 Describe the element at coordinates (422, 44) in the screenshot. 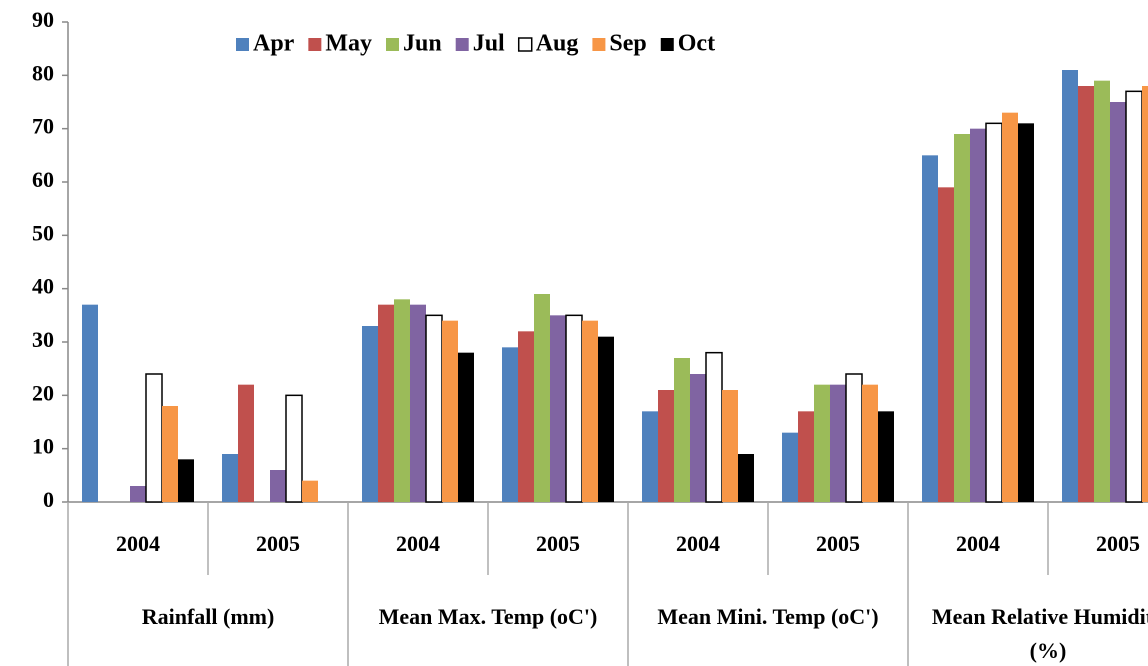

I see `legend-label: Jun` at that location.